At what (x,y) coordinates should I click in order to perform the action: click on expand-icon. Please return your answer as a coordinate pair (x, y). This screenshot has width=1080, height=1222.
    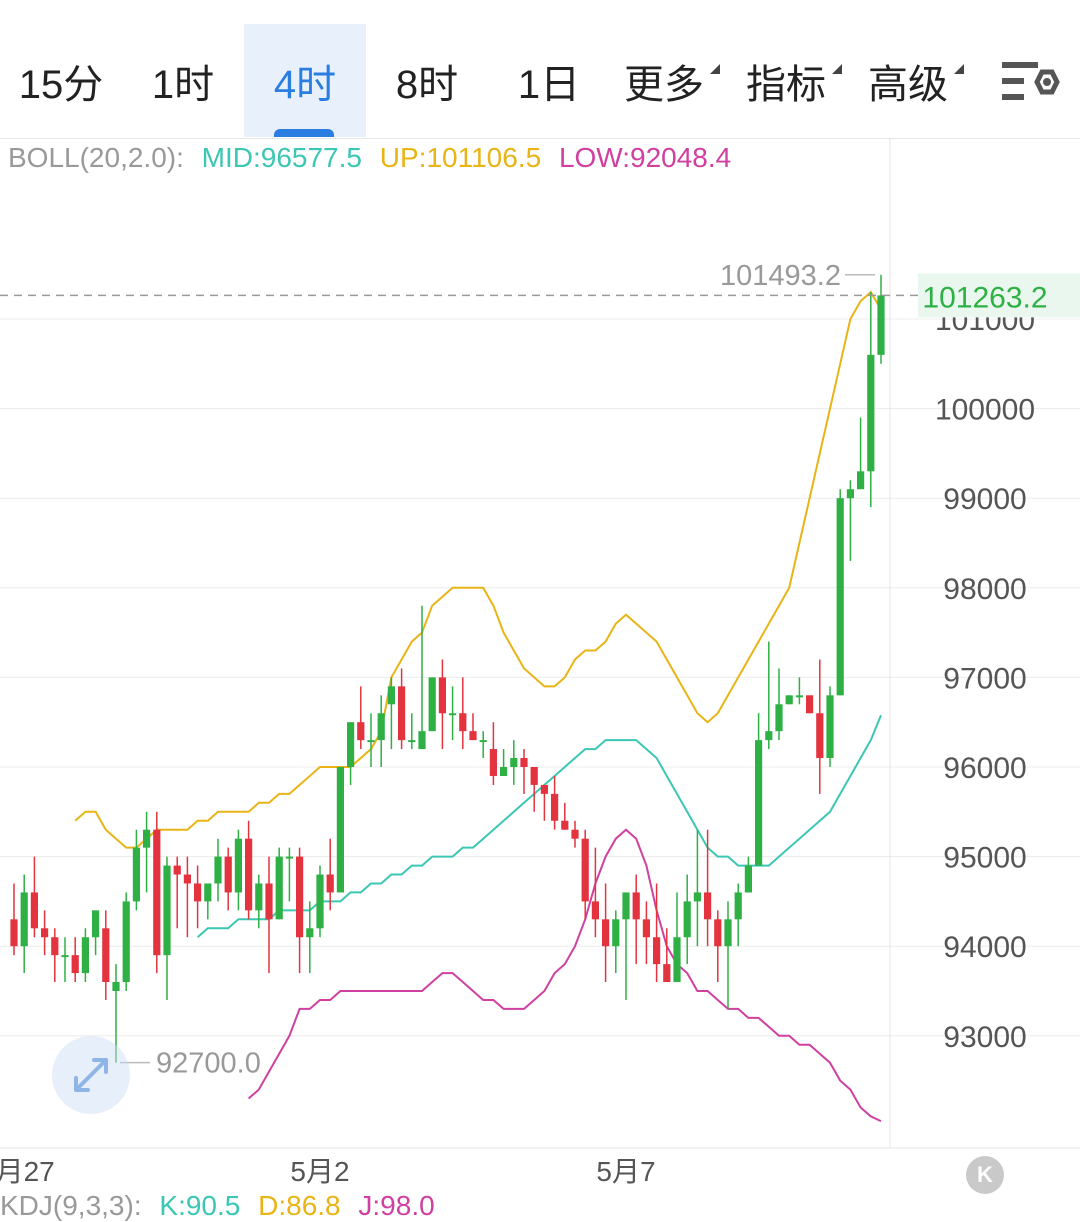
    Looking at the image, I should click on (91, 1075).